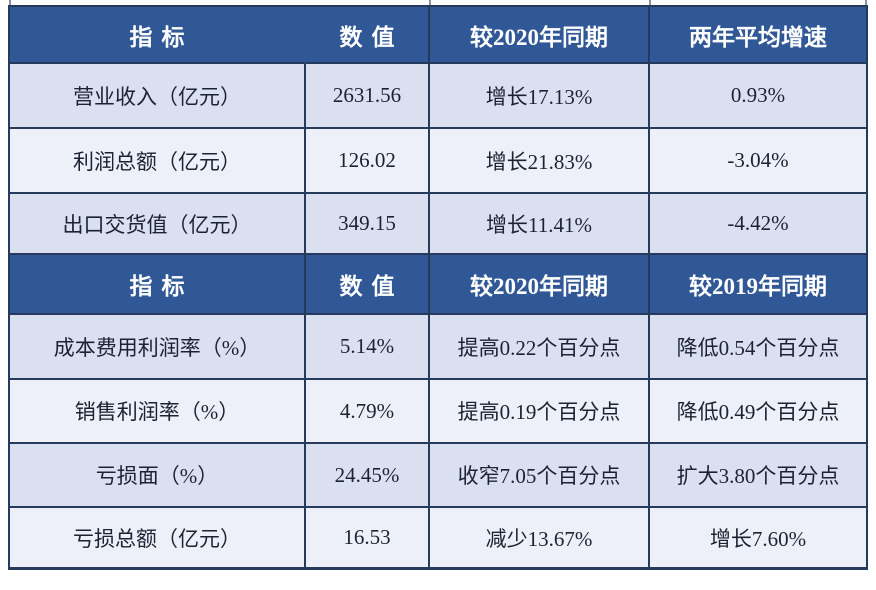  I want to click on cell-two-year-avg: -3.04%, so click(758, 161).